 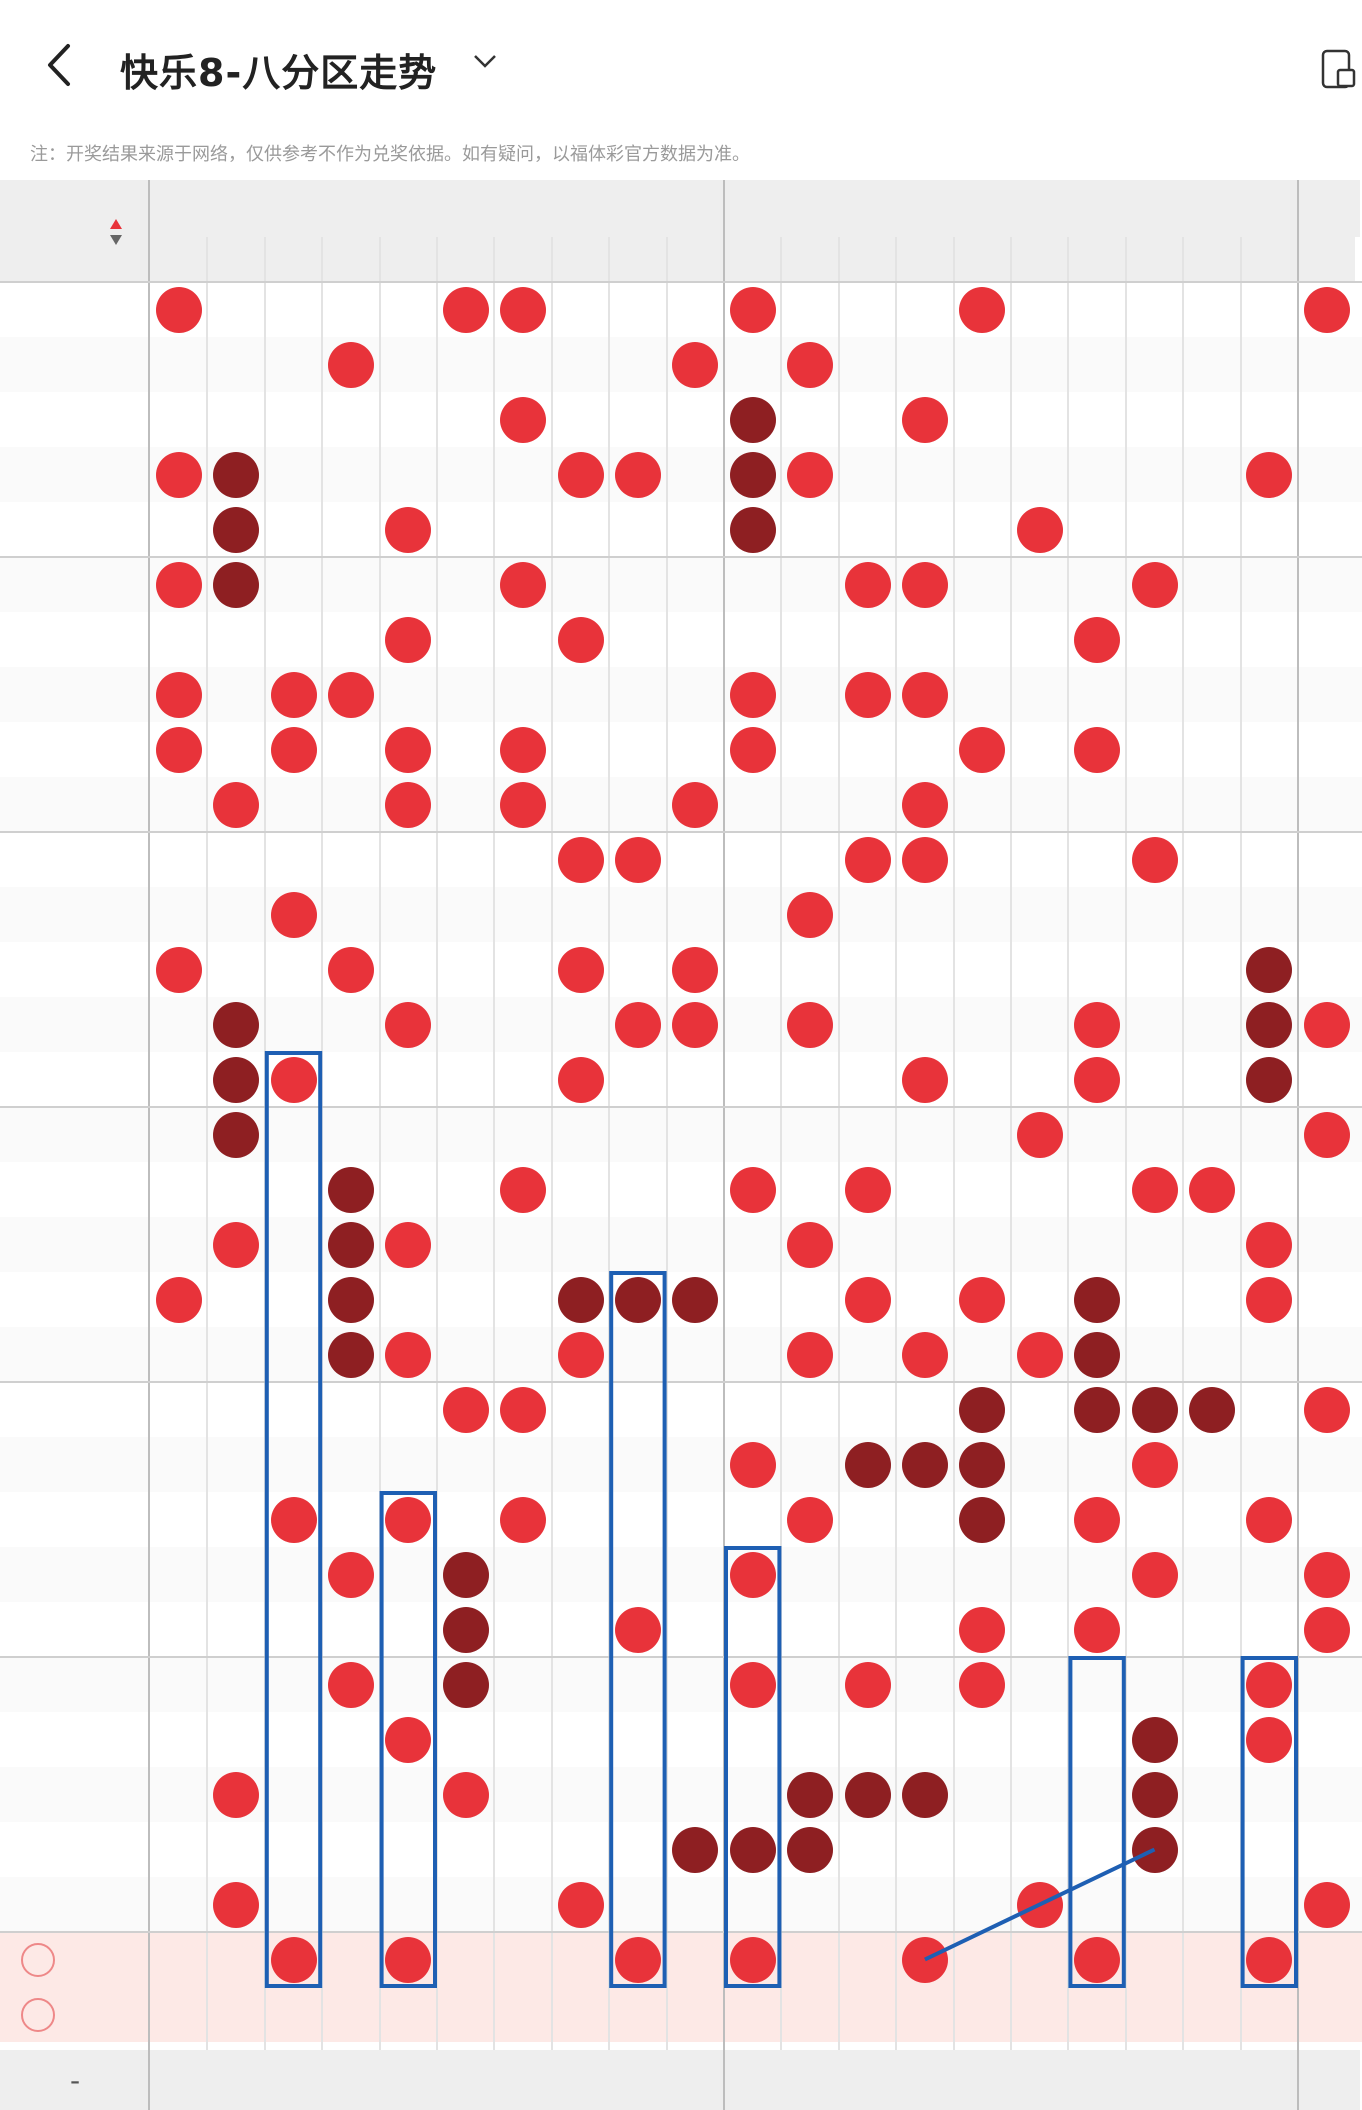 What do you see at coordinates (1339, 70) in the screenshot?
I see `phone-icon` at bounding box center [1339, 70].